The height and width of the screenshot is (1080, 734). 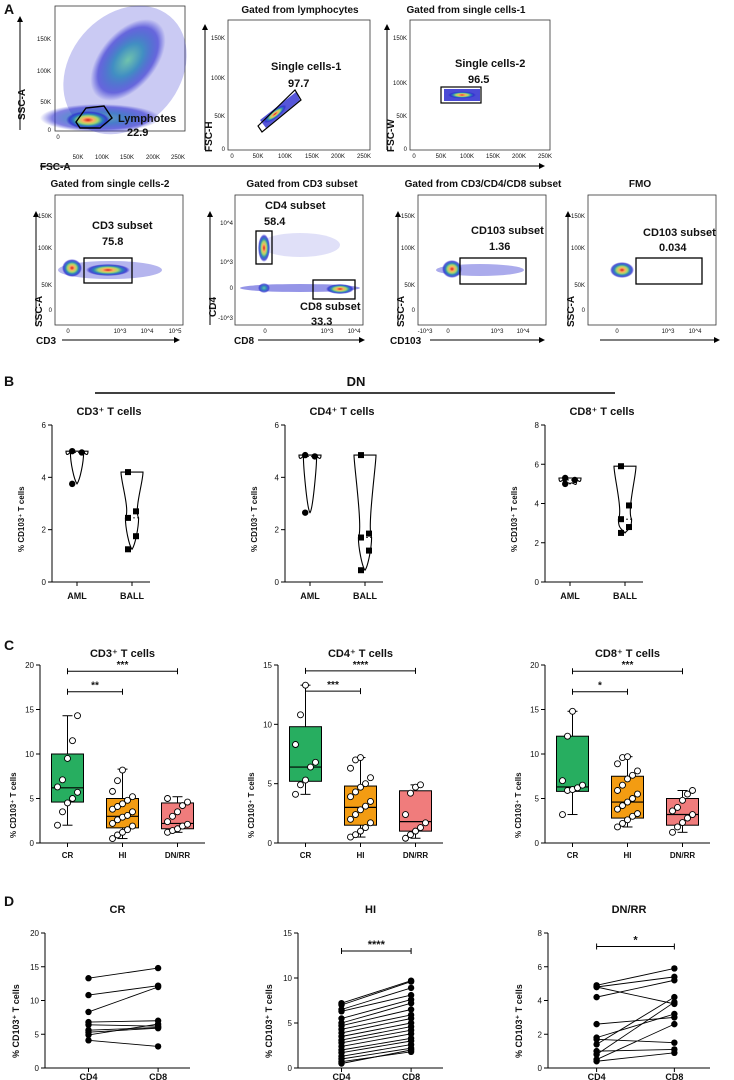 I want to click on gate-percent: 58.4, so click(x=275, y=222).